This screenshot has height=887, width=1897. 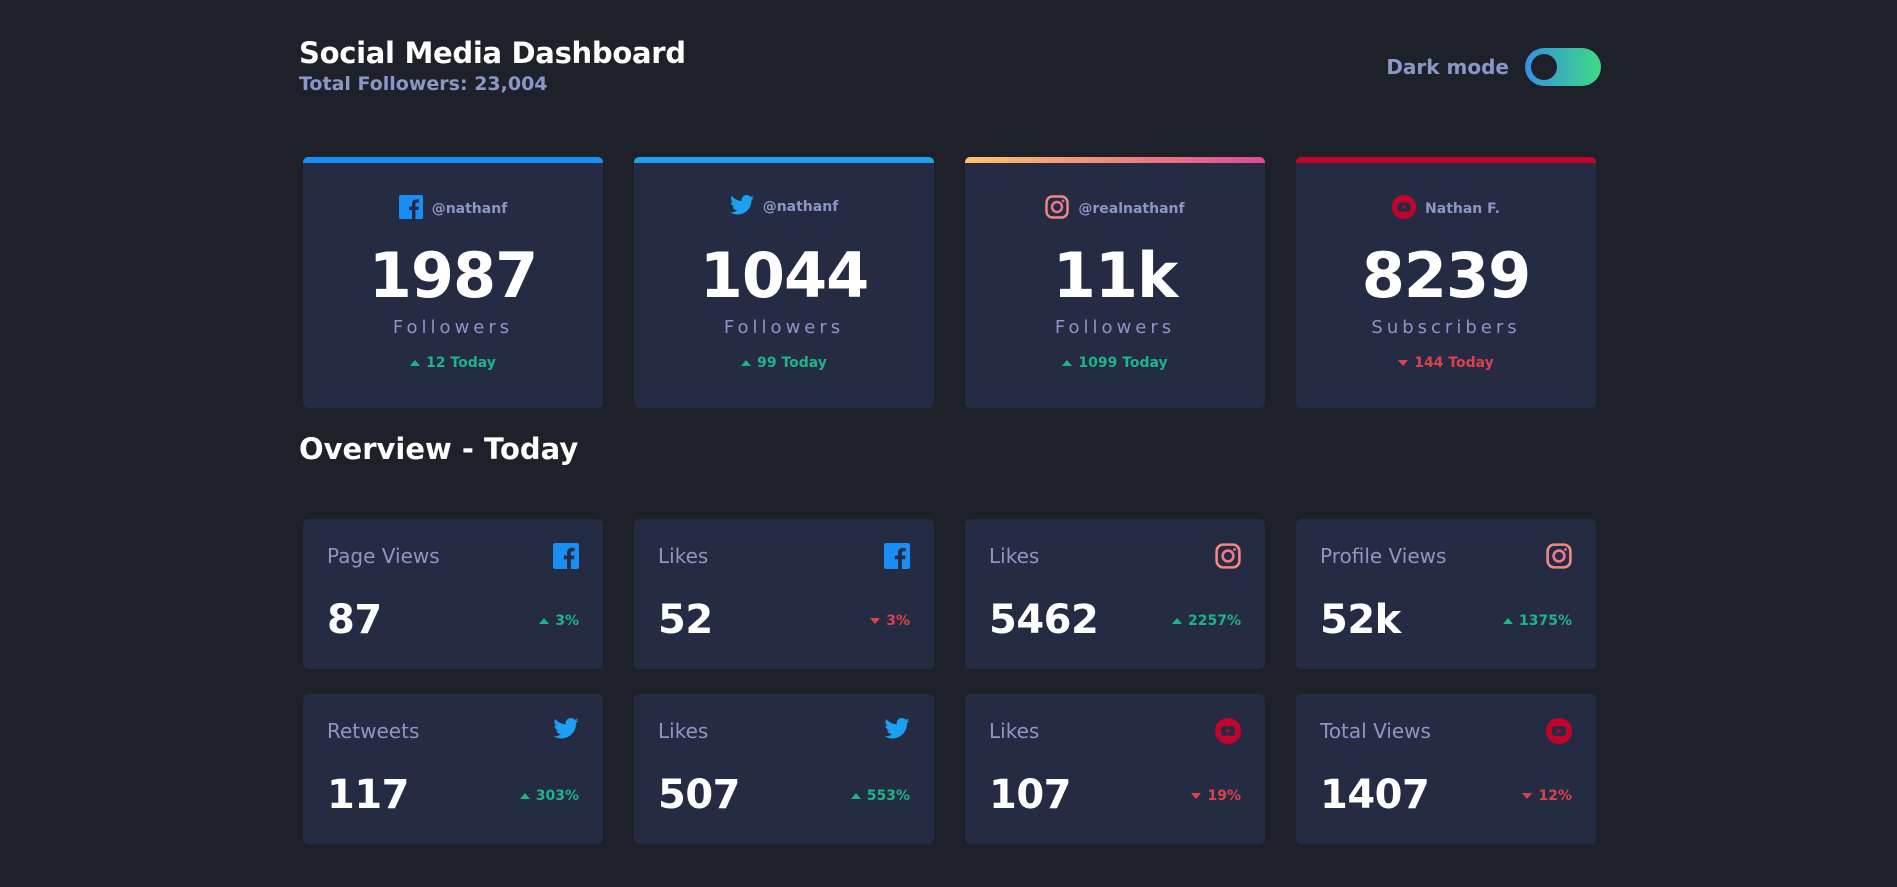 I want to click on account-handle: @nathanf, so click(x=469, y=209).